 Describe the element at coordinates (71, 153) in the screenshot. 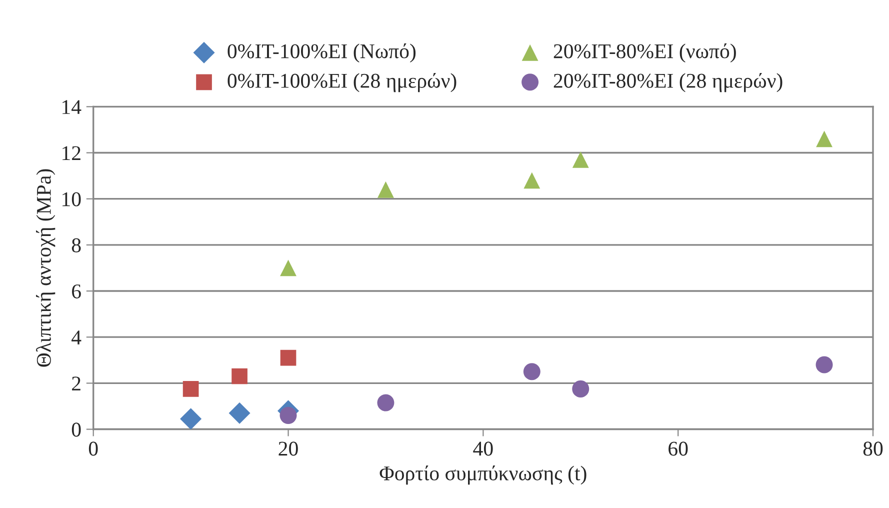

I see `y-tick-label: 12` at that location.